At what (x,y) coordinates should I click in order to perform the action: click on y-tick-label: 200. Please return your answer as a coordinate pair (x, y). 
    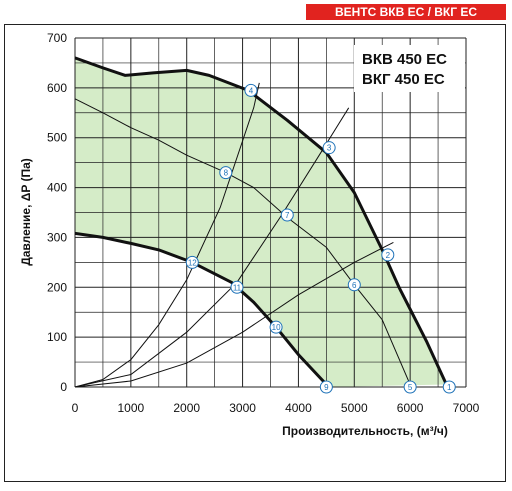
    Looking at the image, I should click on (57, 287).